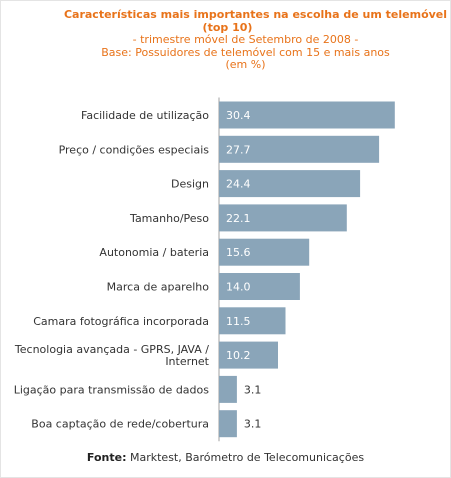 This screenshot has width=451, height=478. I want to click on chart-unit-note: (em %), so click(245, 64).